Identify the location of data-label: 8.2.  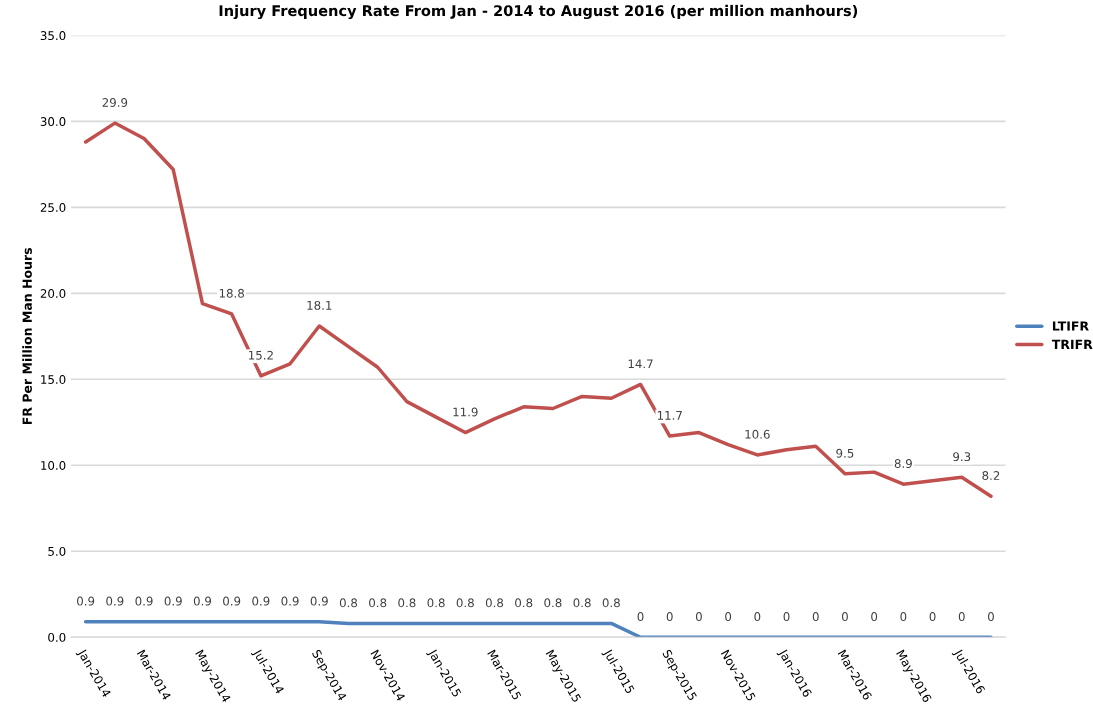
(991, 476).